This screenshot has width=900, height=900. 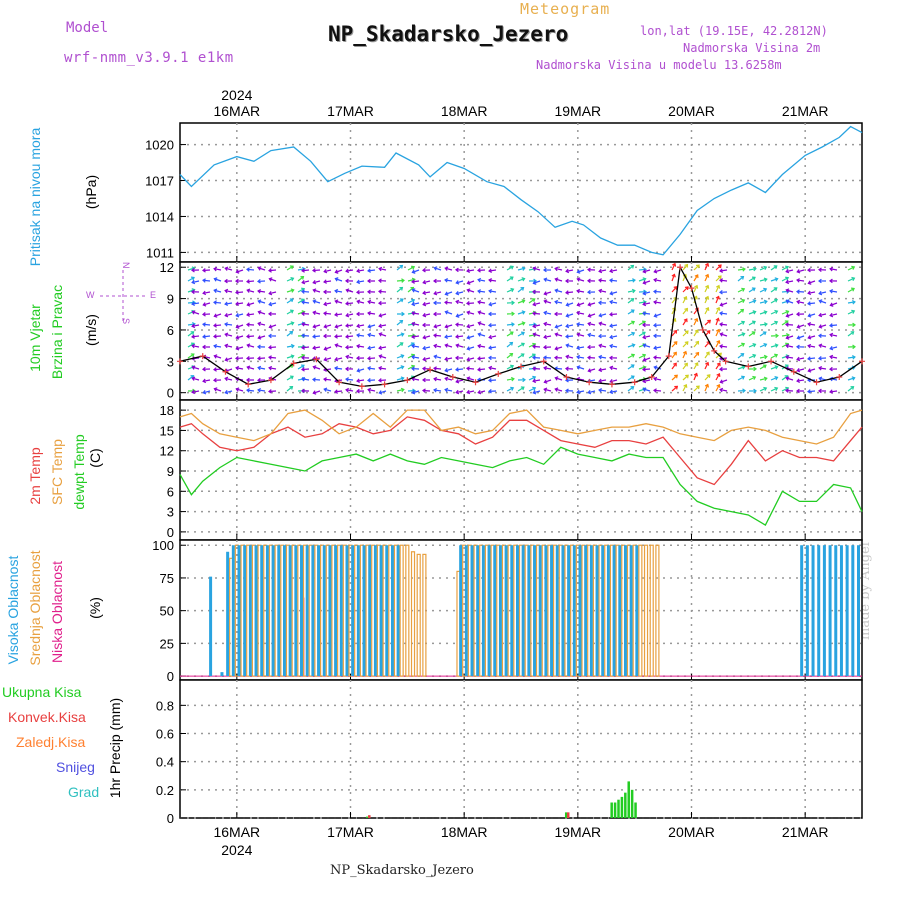 What do you see at coordinates (159, 145) in the screenshot?
I see `ytick-label-pressure: 1020` at bounding box center [159, 145].